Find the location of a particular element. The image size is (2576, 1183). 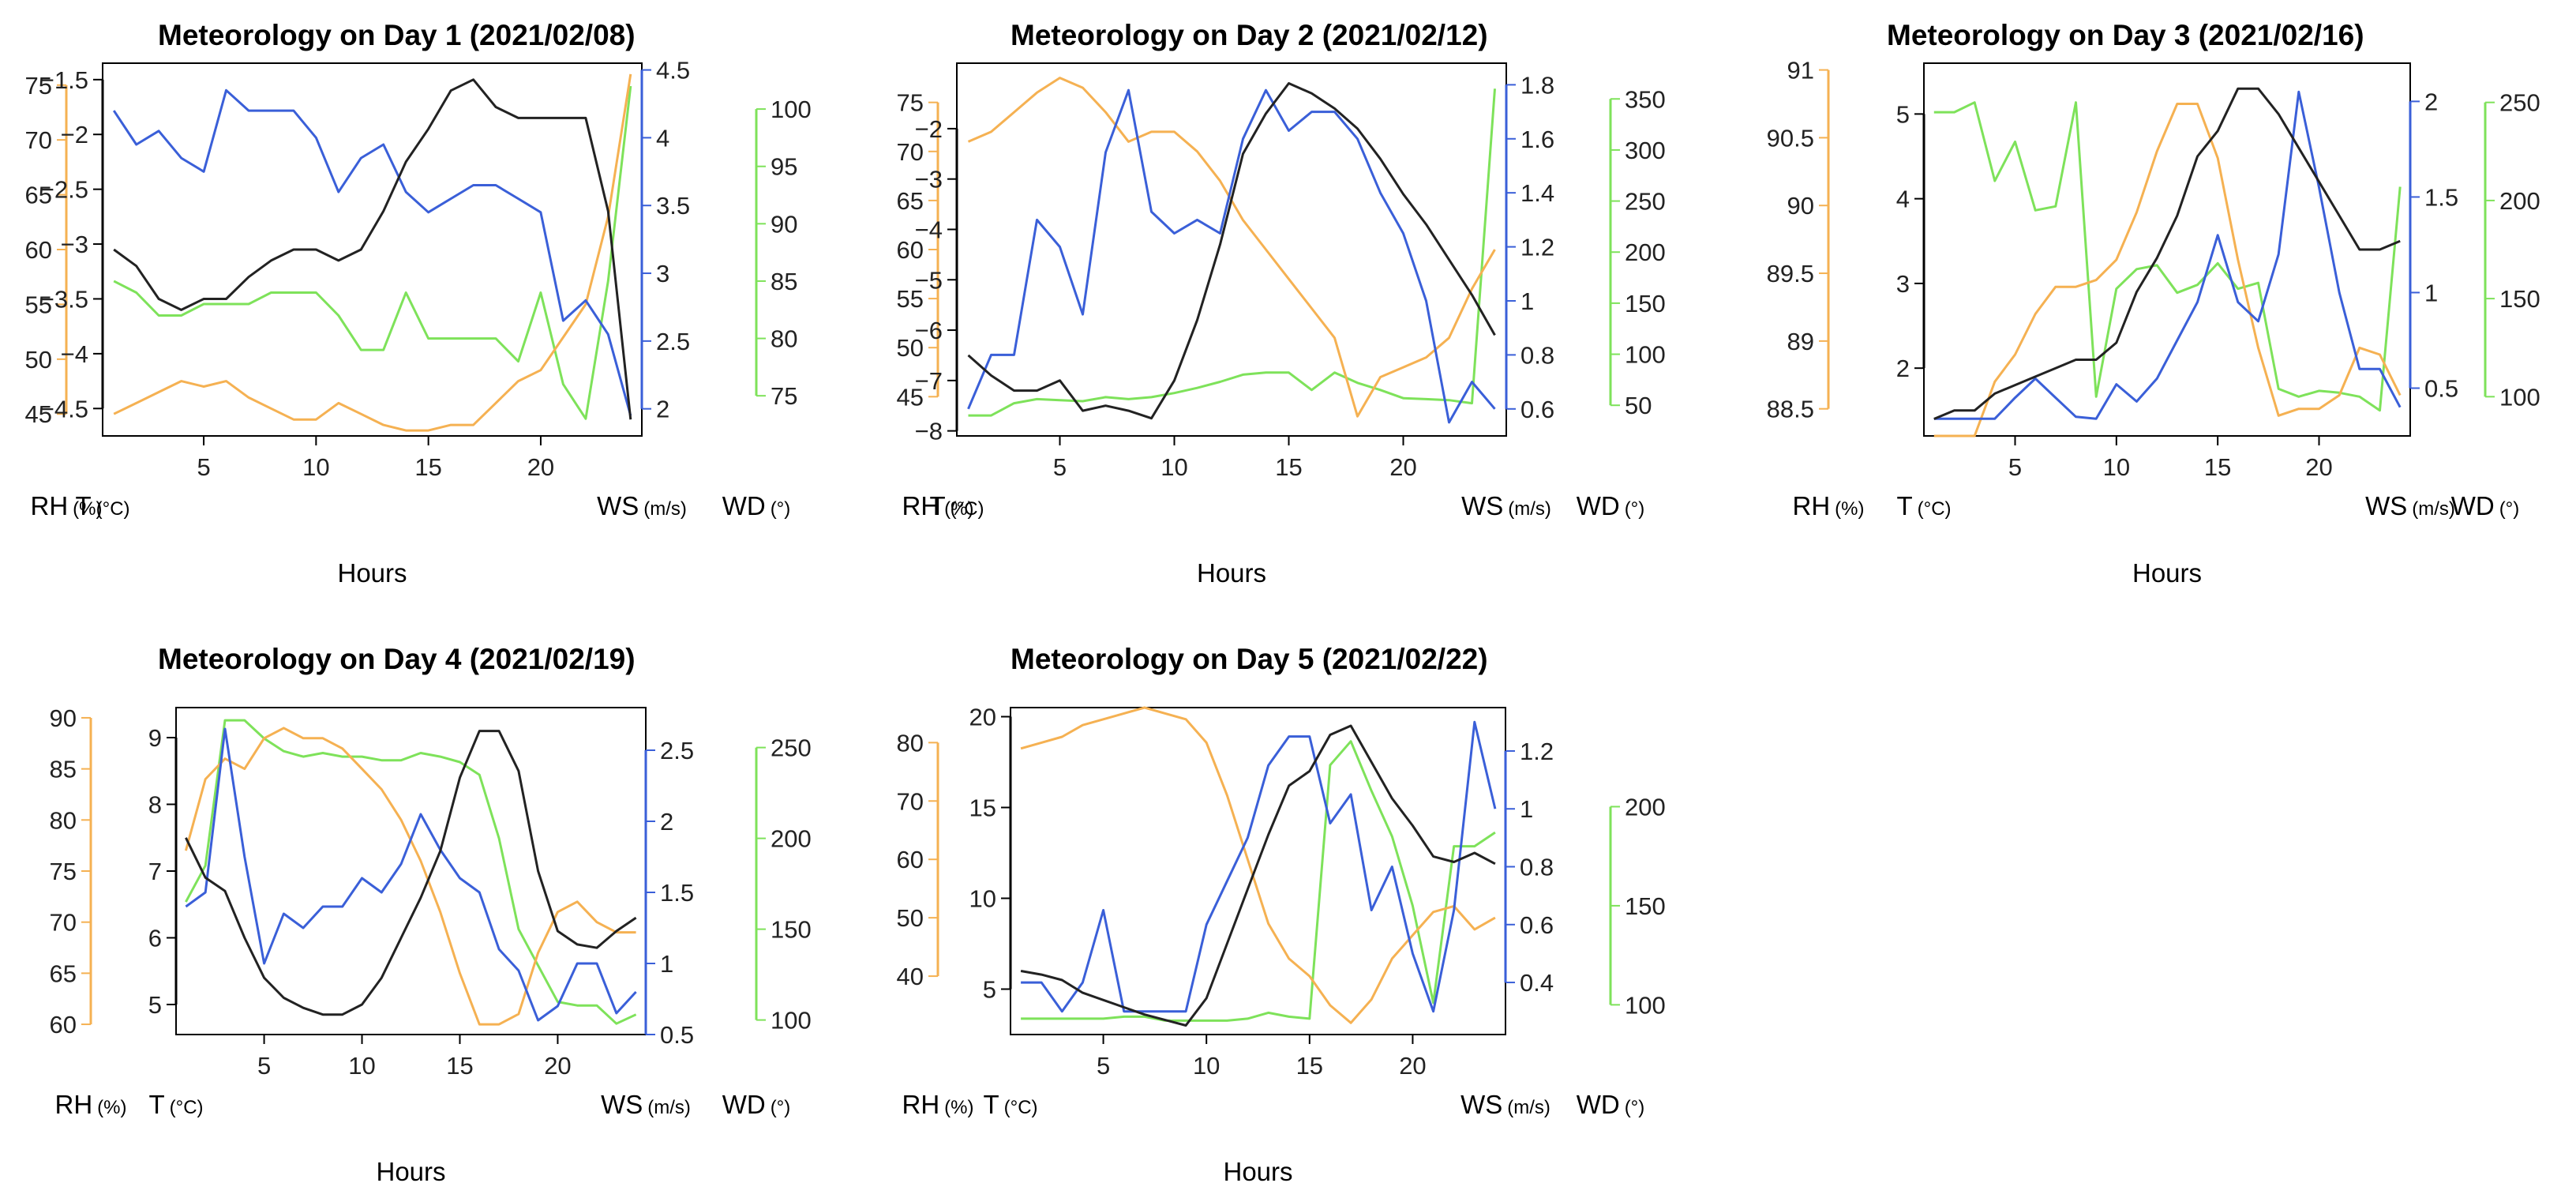

t-tick-label: 4 is located at coordinates (1903, 200).